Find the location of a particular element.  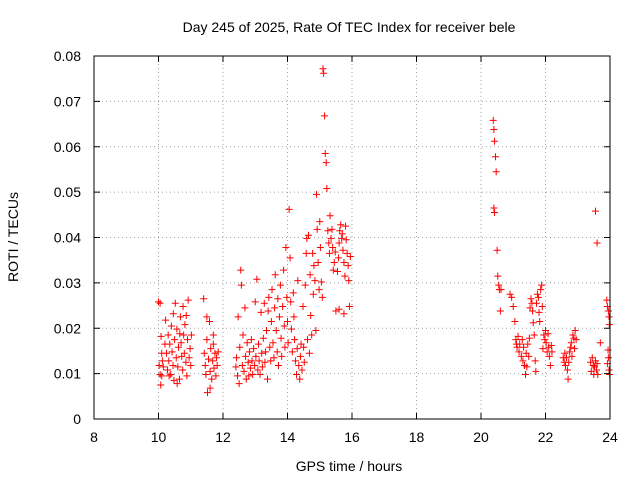

x-tick-label: 14 is located at coordinates (288, 437).